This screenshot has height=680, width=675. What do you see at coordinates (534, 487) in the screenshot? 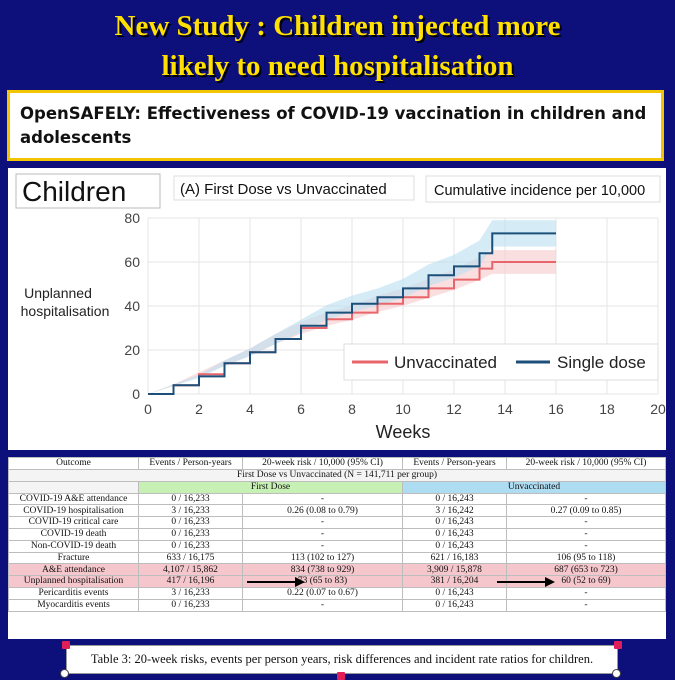
I see `group-unvaccinated: Unvaccinated` at bounding box center [534, 487].